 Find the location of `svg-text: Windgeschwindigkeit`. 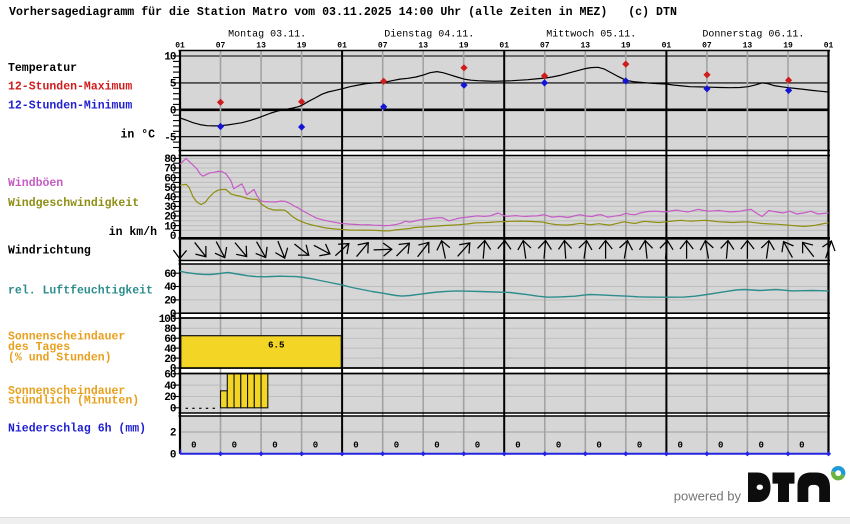

svg-text: Windgeschwindigkeit is located at coordinates (73, 203).